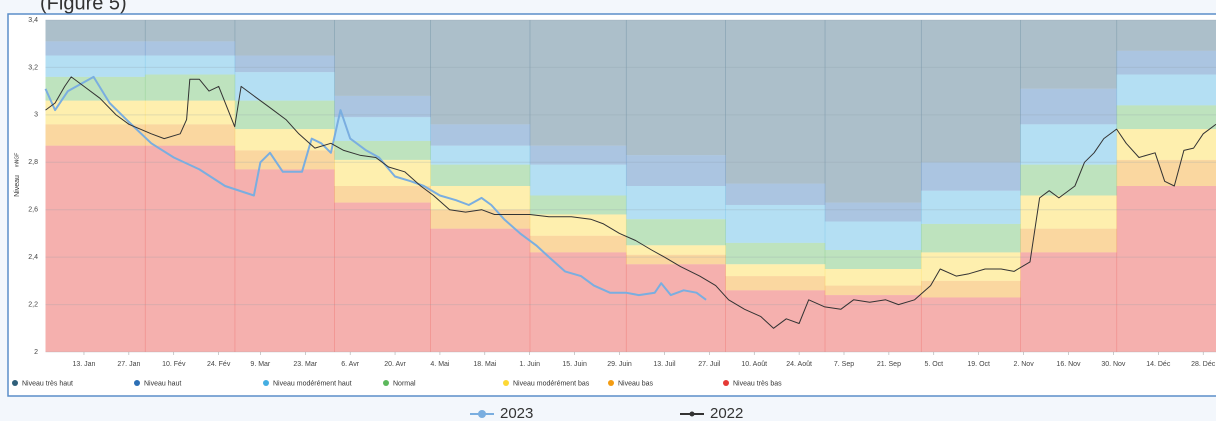 This screenshot has width=1216, height=421. What do you see at coordinates (1113, 364) in the screenshot?
I see `x-tick-label: 30. Nov` at bounding box center [1113, 364].